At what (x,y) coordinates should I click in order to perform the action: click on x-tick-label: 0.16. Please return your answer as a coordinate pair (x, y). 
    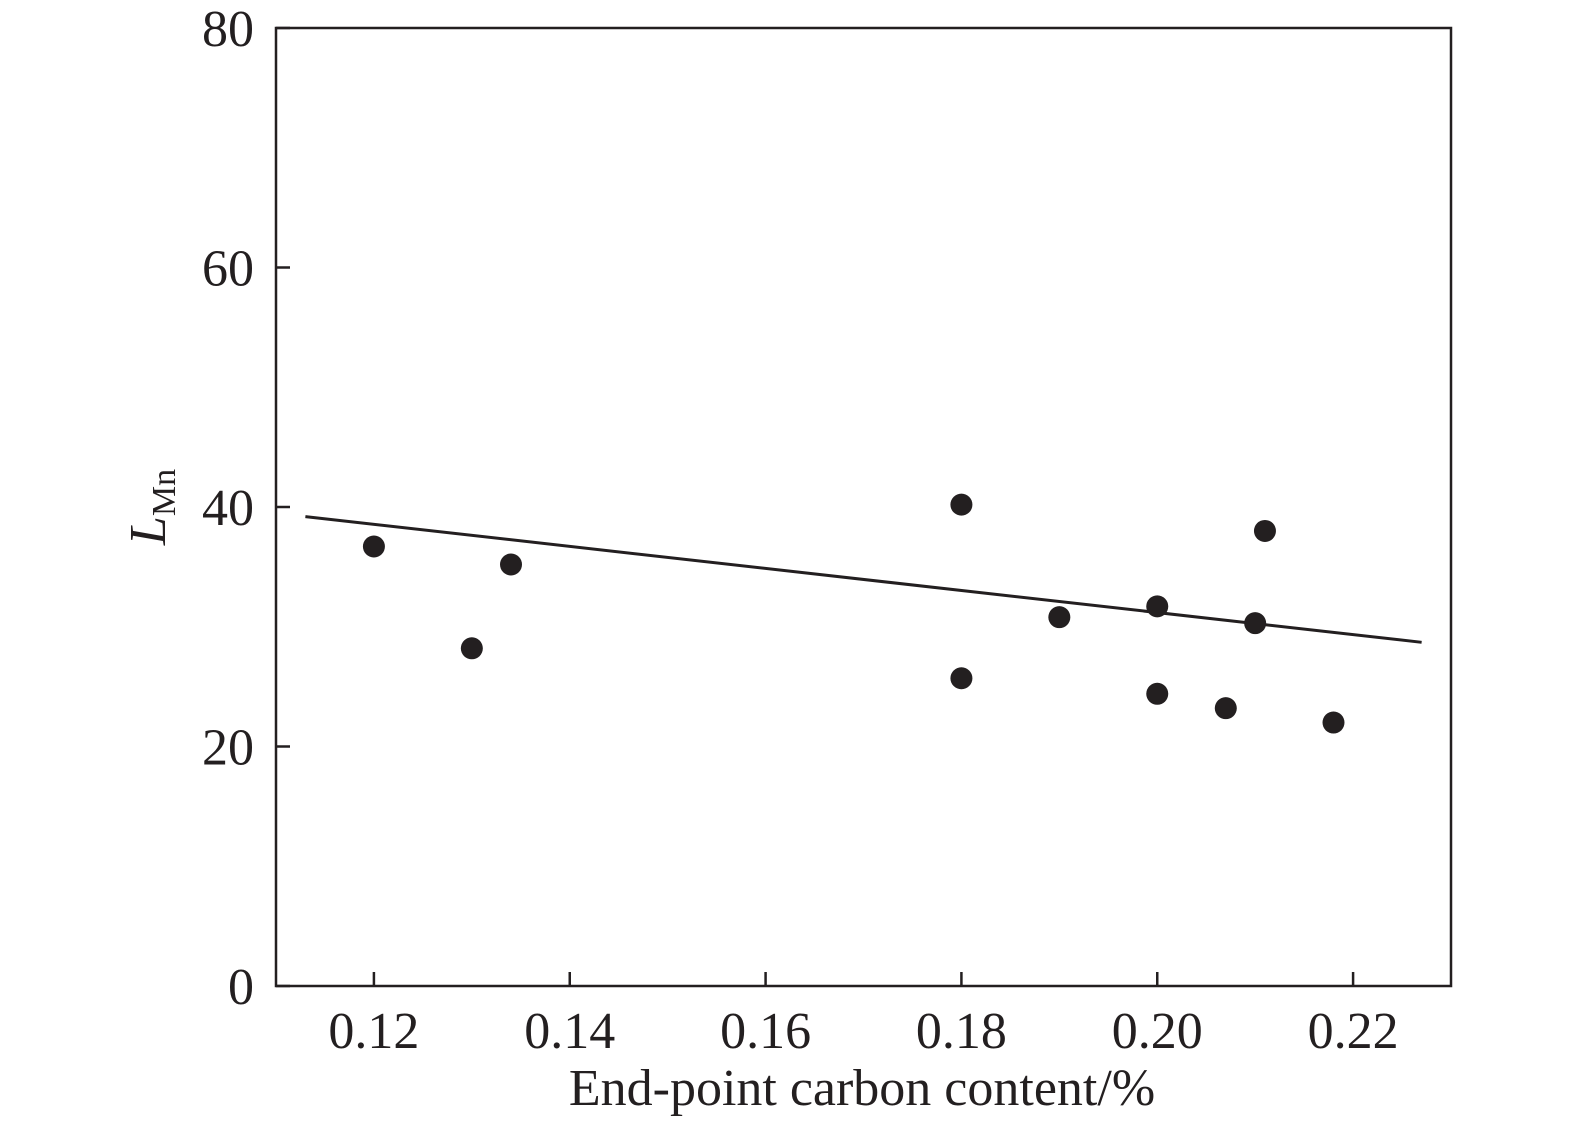
    Looking at the image, I should click on (765, 1031).